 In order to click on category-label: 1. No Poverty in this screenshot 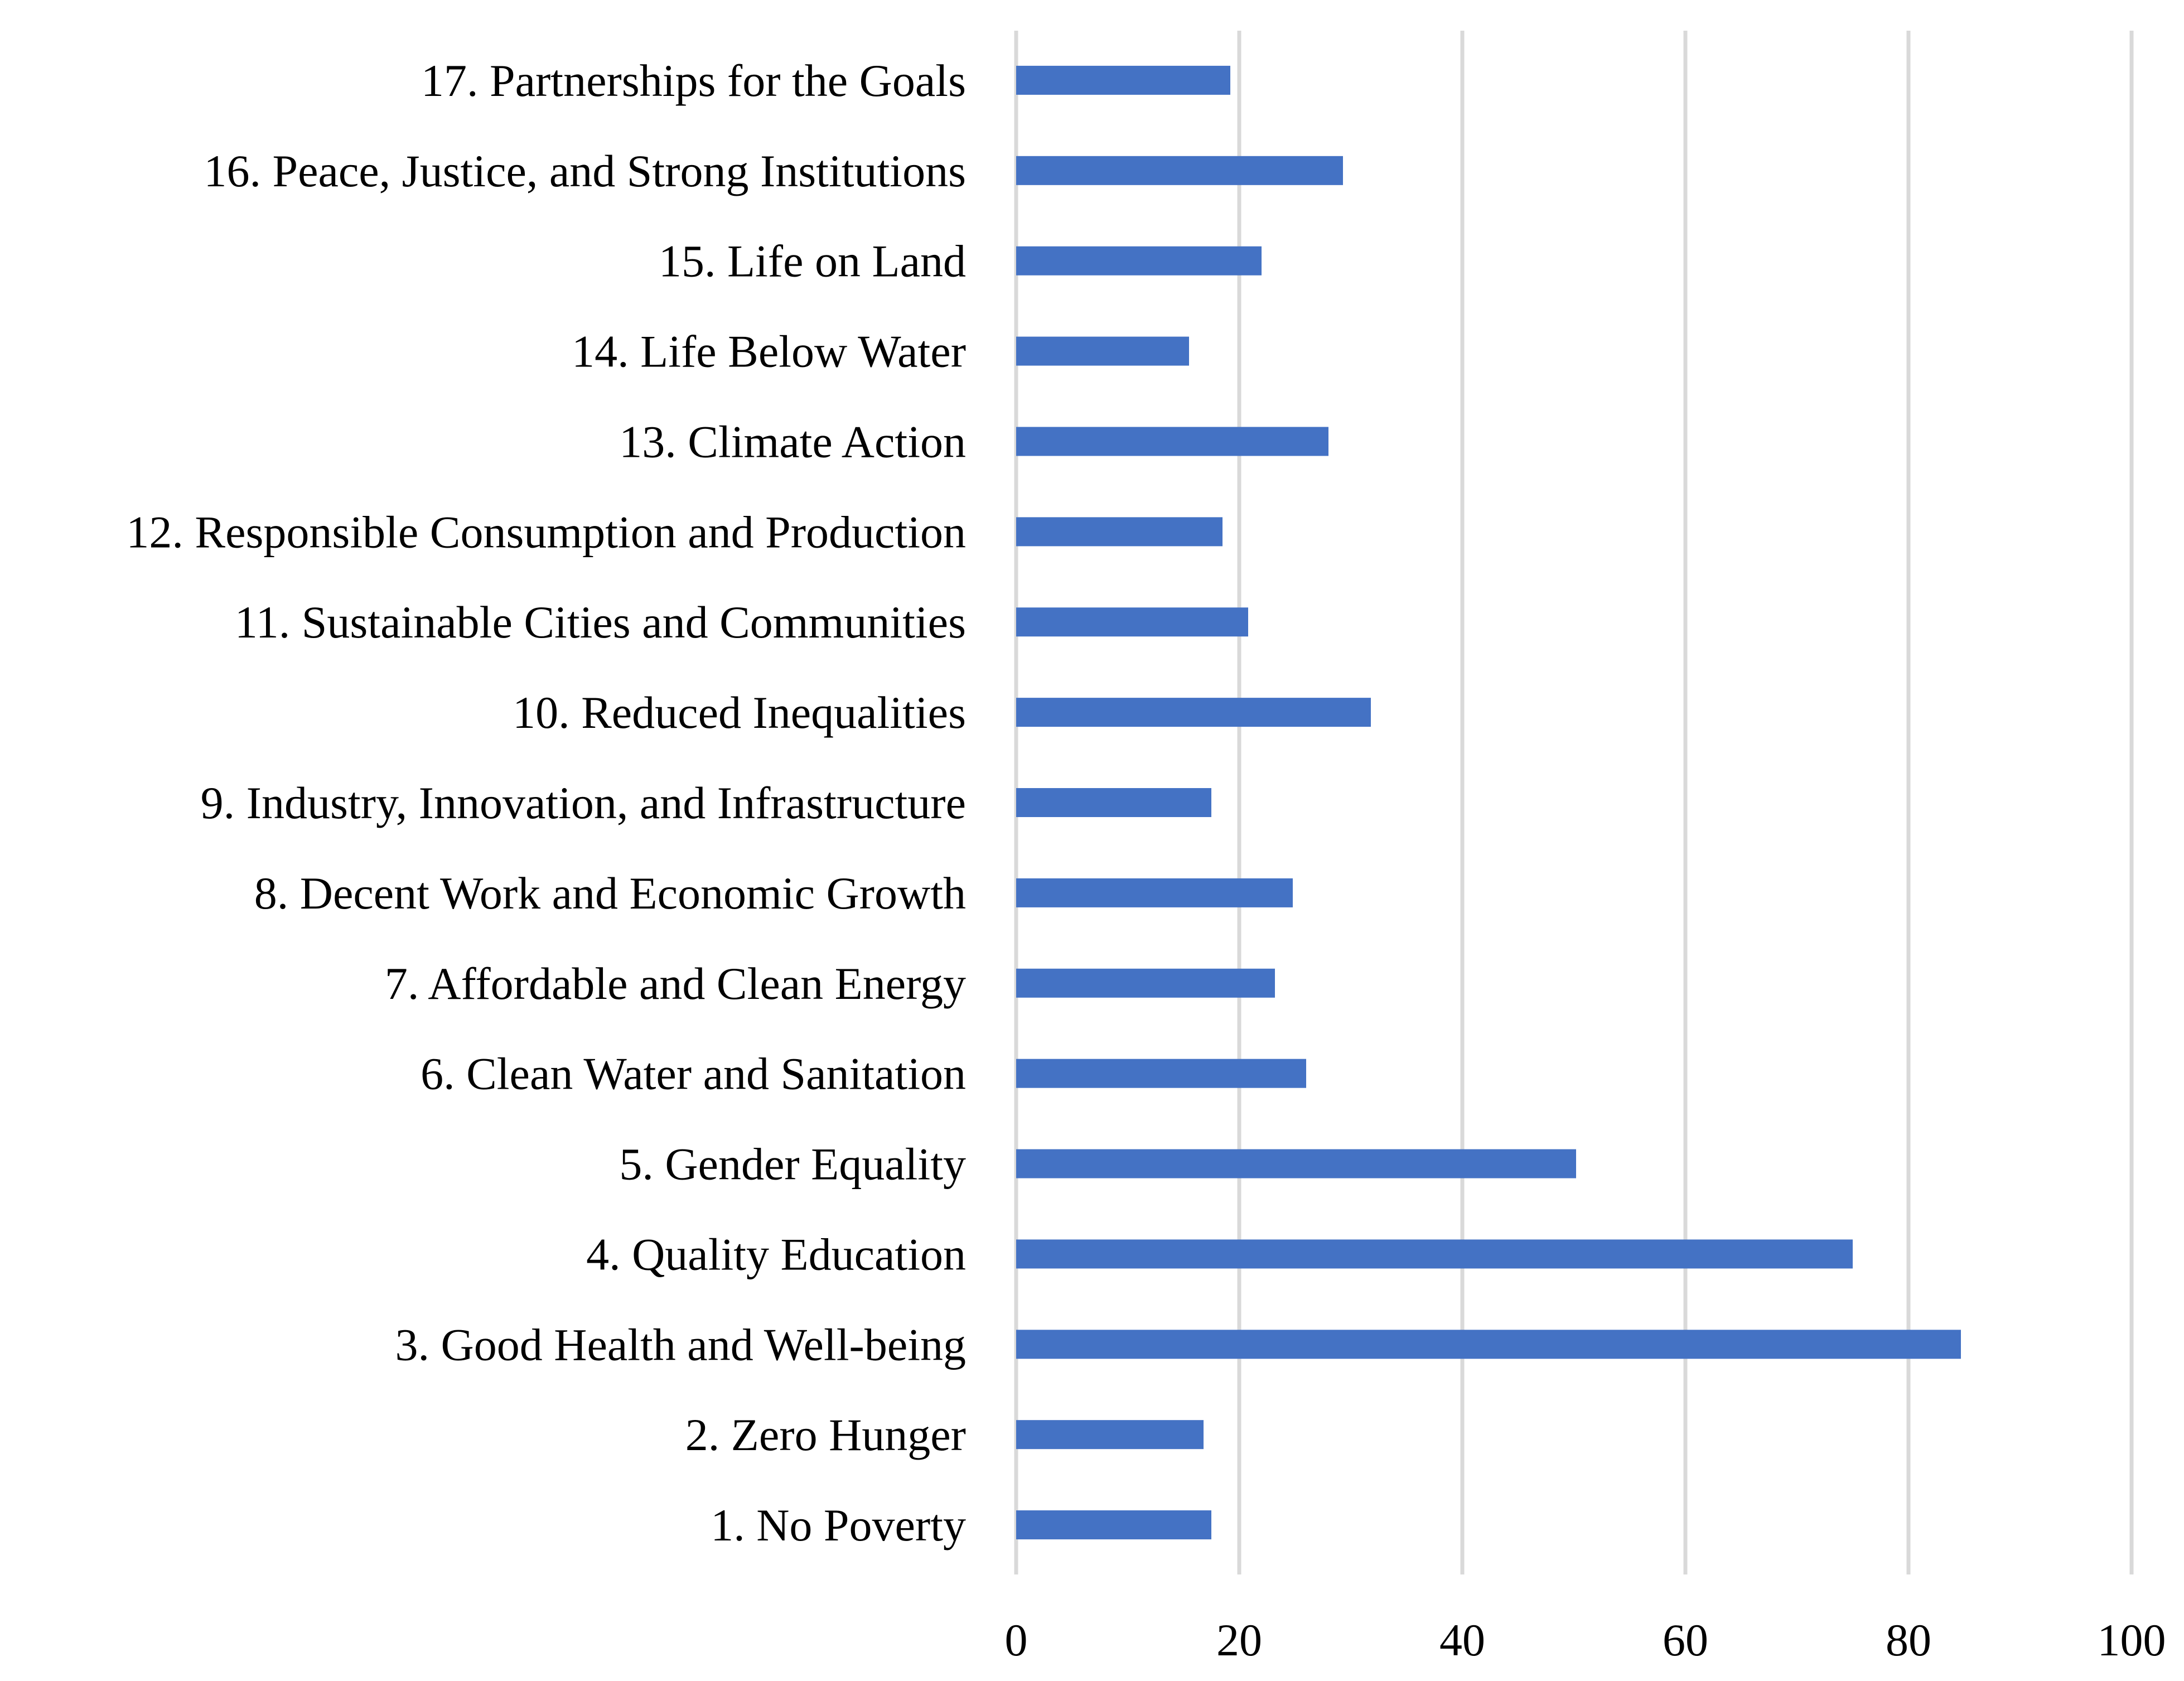, I will do `click(839, 1525)`.